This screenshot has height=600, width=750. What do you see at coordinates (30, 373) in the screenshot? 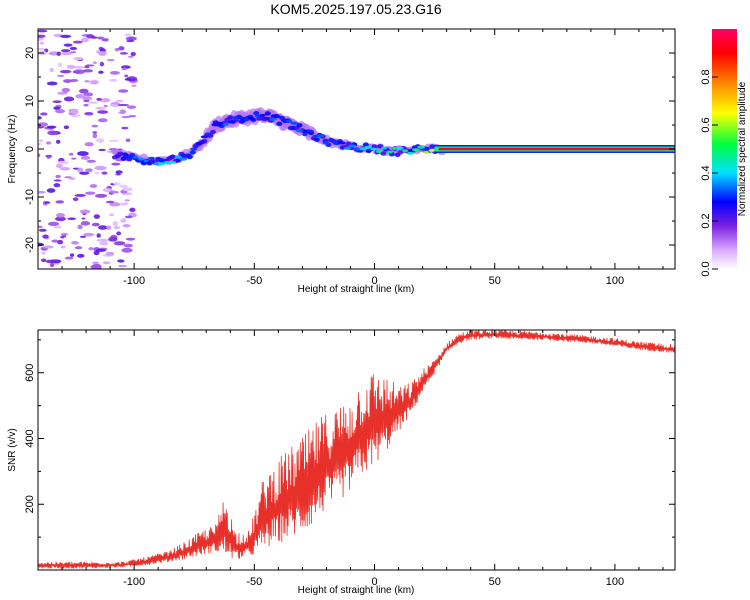
I see `snr-ytick-label: 600` at bounding box center [30, 373].